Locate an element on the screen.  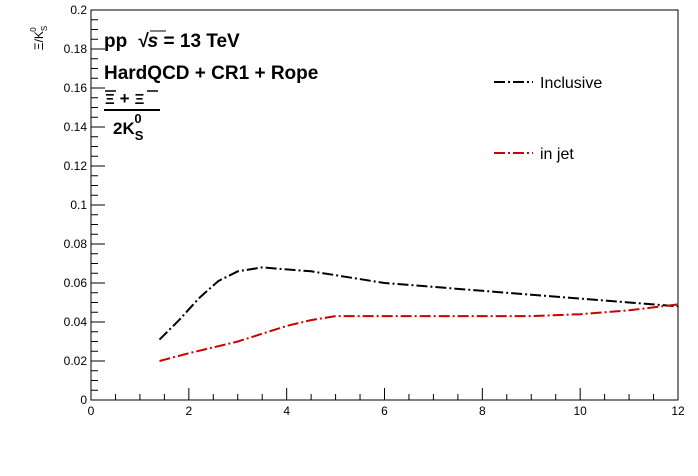
y-axis-label-sup: 0 is located at coordinates (33, 29).